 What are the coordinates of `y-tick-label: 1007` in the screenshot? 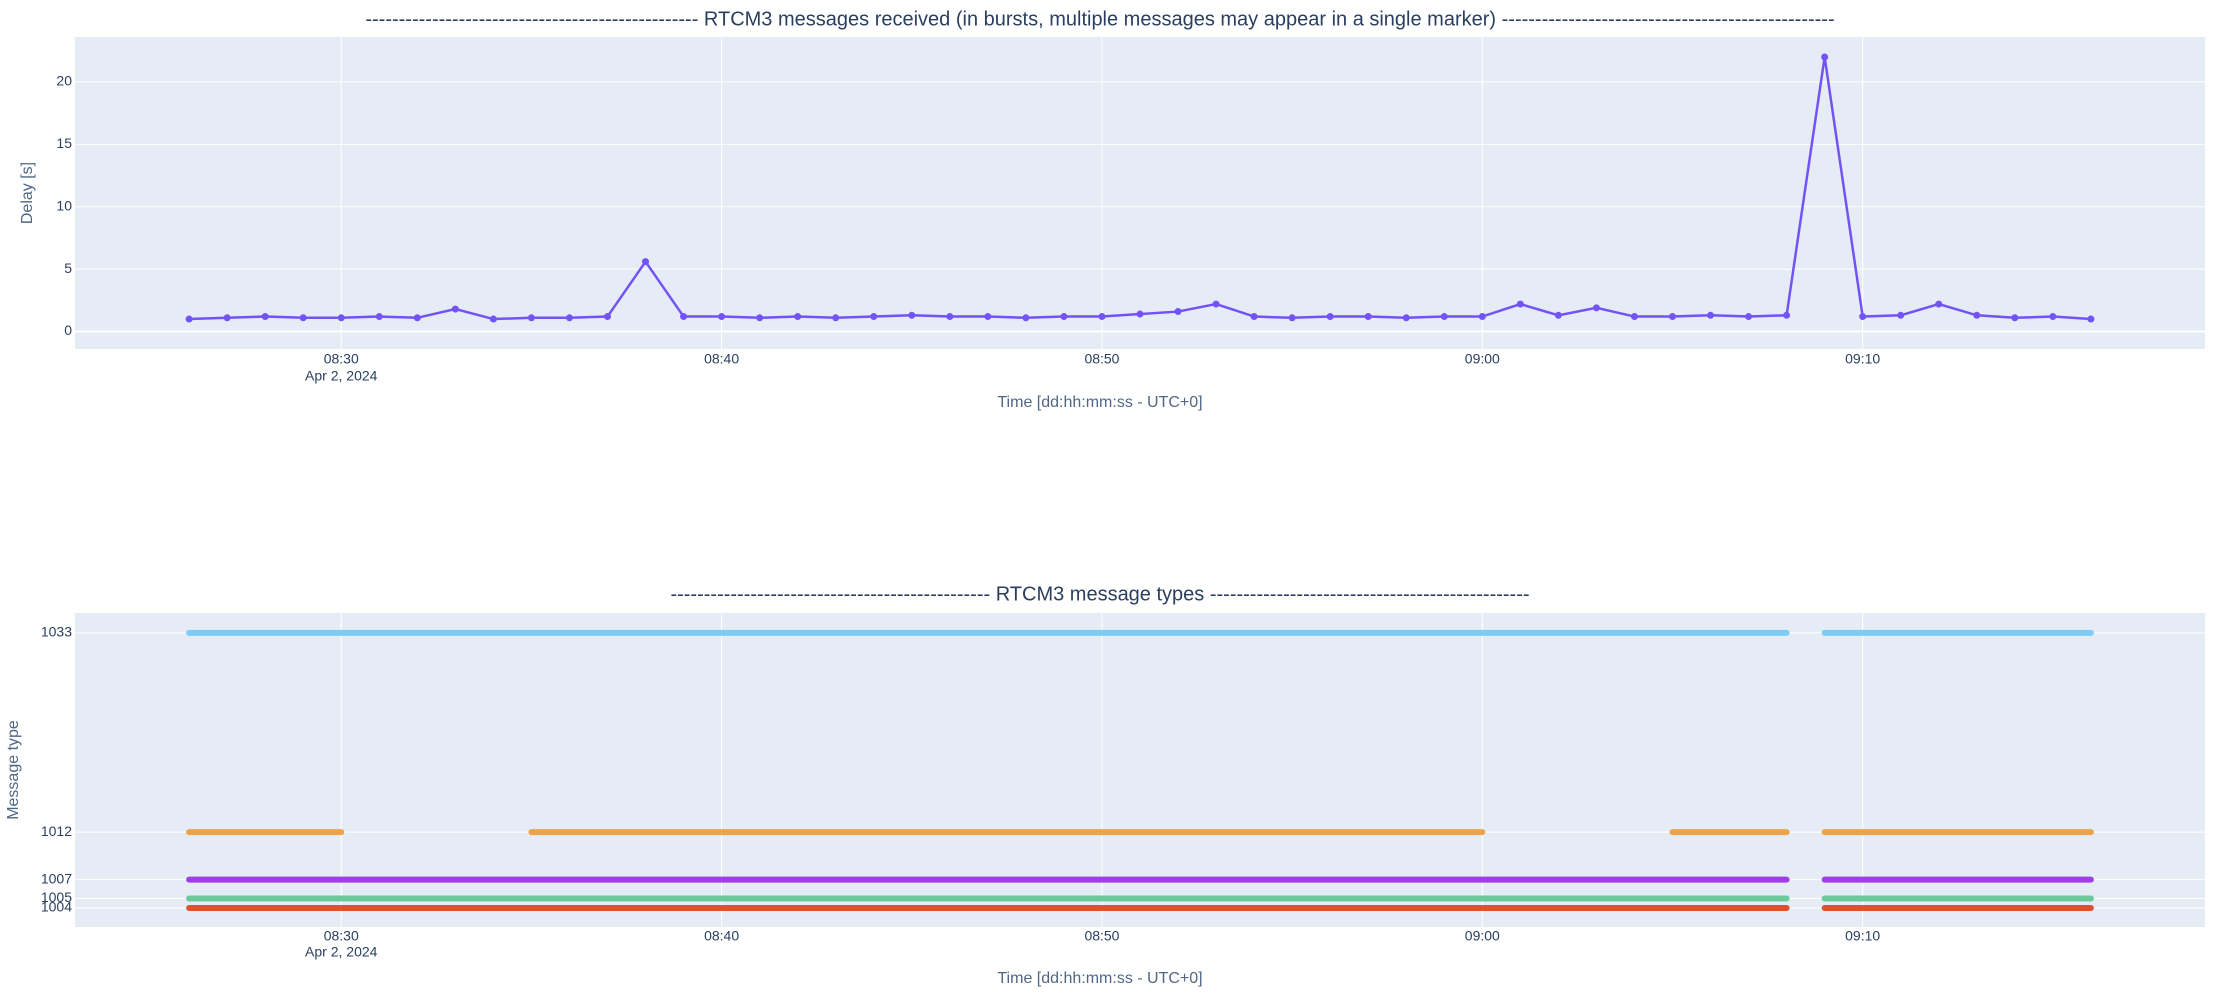 It's located at (56, 878).